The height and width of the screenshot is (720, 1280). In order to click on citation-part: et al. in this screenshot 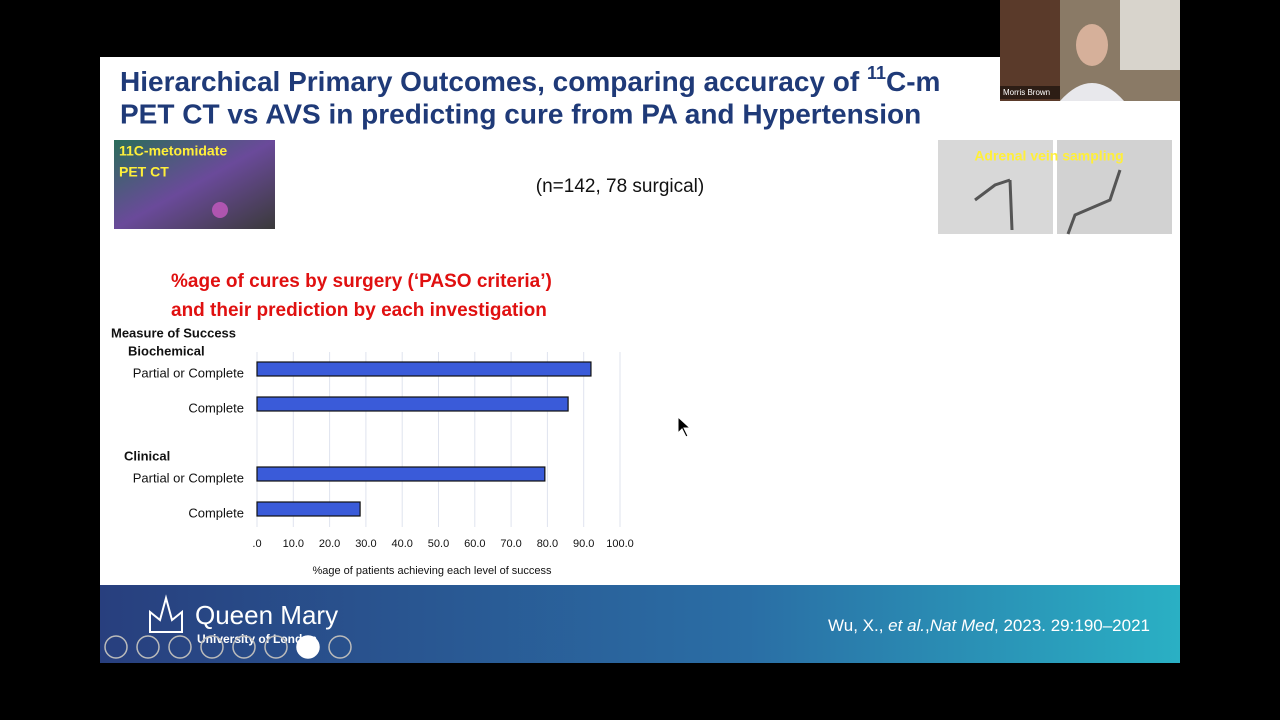, I will do `click(906, 625)`.